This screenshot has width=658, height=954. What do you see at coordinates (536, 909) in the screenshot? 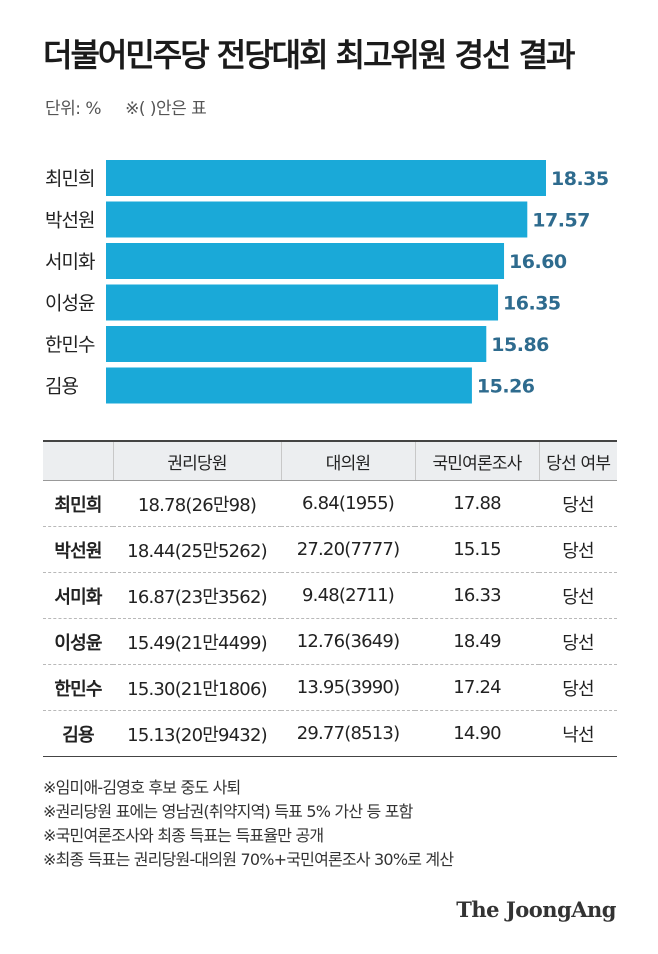
I see `source-logo: The JoongAng` at bounding box center [536, 909].